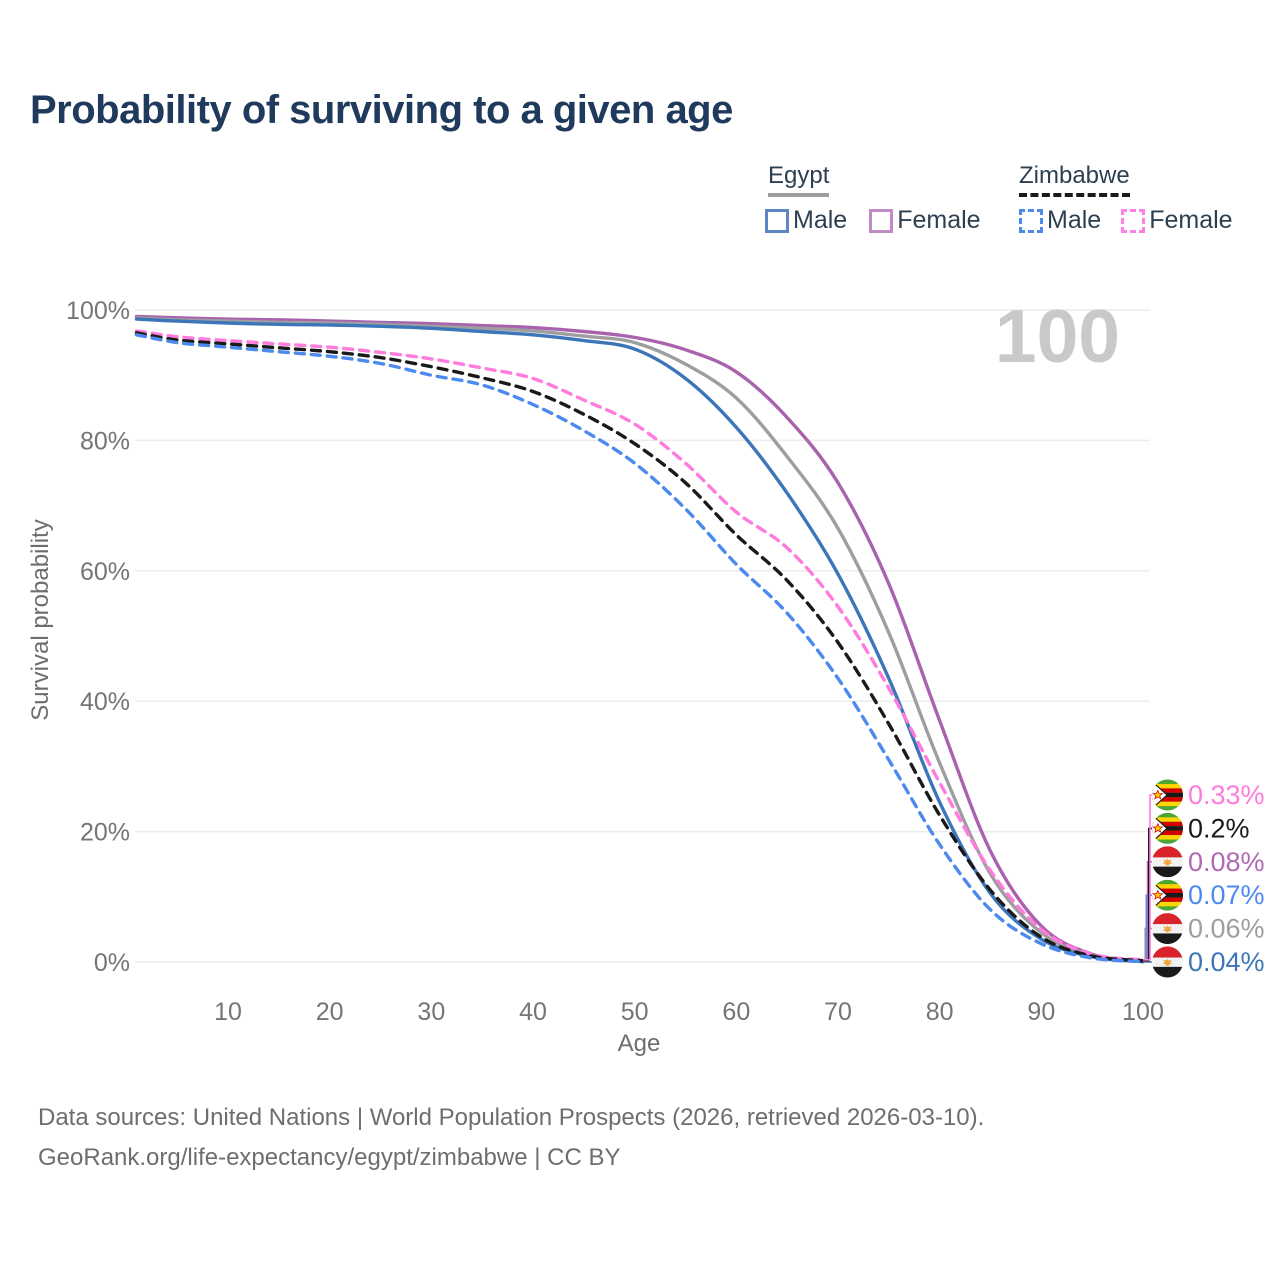  I want to click on zimbabwe-male-swatch-icon, so click(1031, 220).